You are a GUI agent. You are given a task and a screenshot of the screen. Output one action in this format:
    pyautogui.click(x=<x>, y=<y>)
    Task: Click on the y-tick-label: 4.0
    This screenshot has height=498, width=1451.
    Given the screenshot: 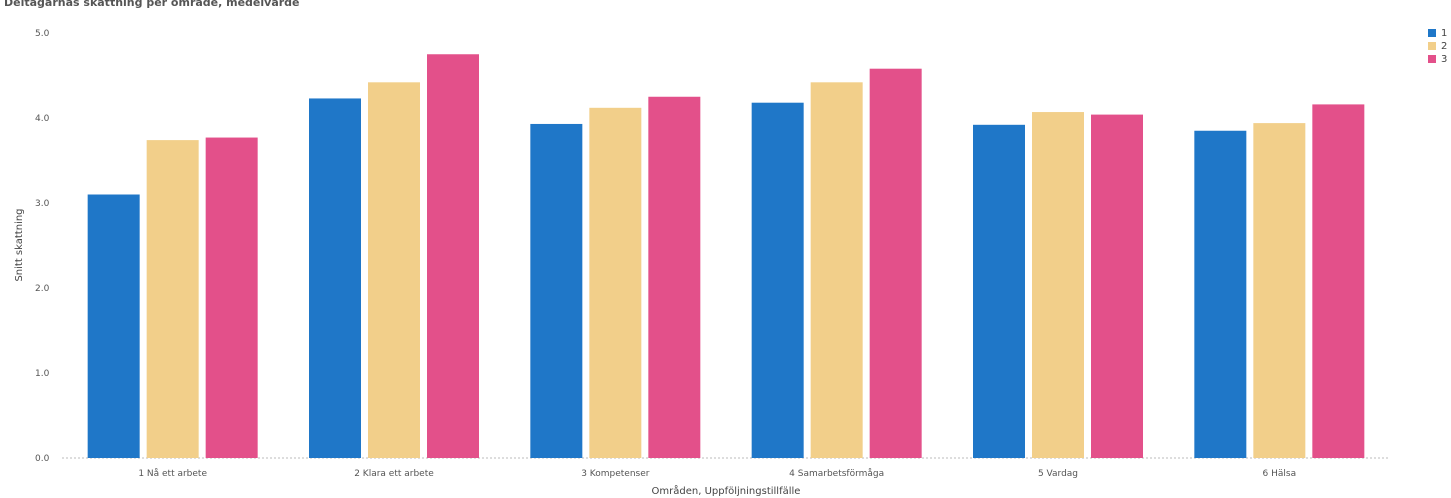 What is the action you would take?
    pyautogui.click(x=42, y=119)
    